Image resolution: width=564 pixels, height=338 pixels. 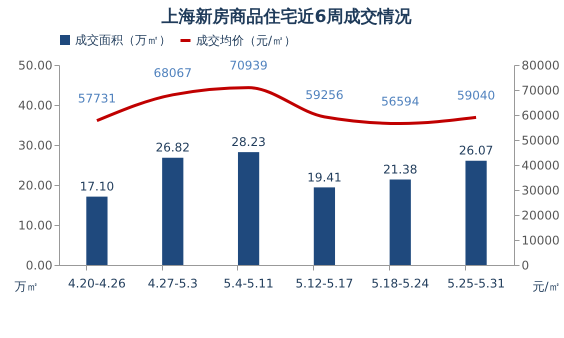 I want to click on y2-tick-label: 10000, so click(x=541, y=241).